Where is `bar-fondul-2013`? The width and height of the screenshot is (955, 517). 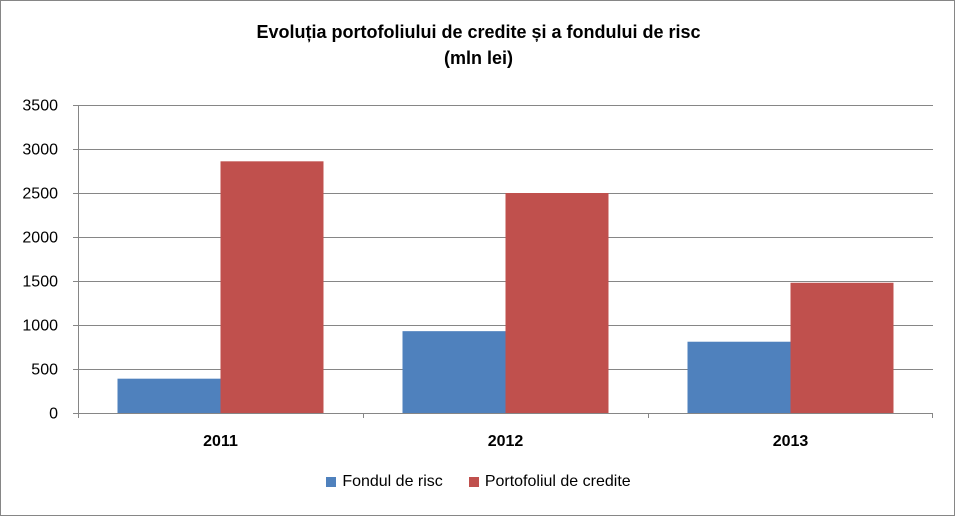 bar-fondul-2013 is located at coordinates (739, 377).